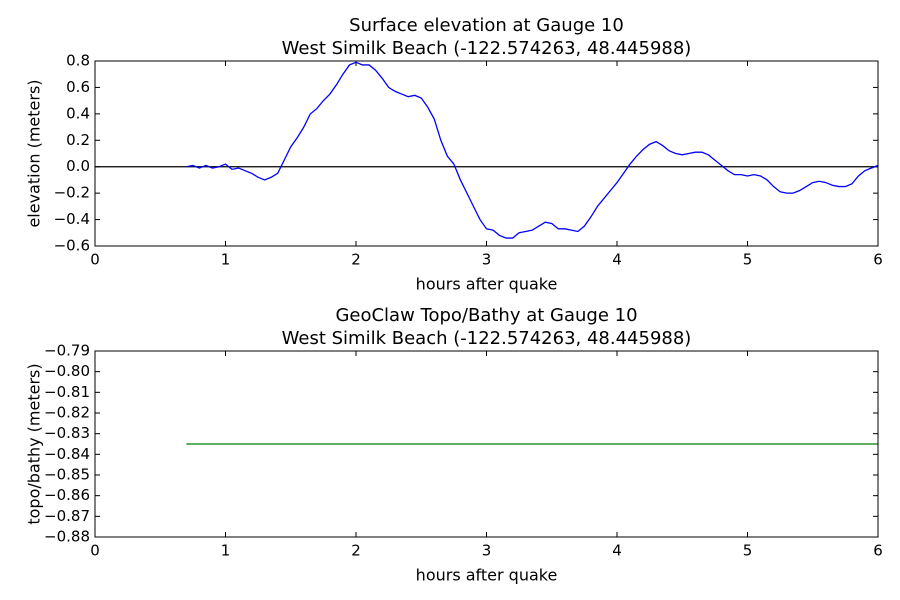  I want to click on y-tick-label: 0.4, so click(78, 113).